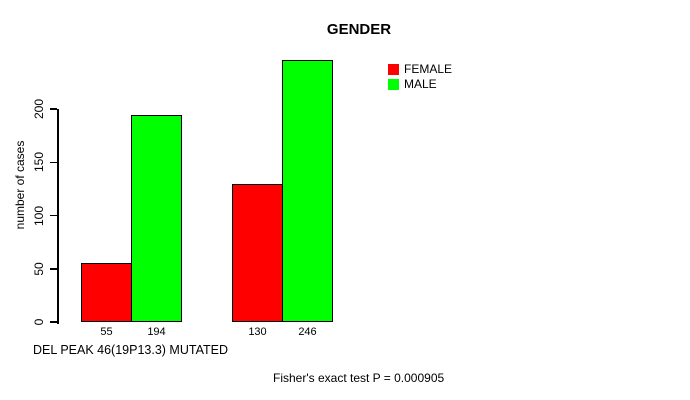 The image size is (690, 400). I want to click on y-axis-line, so click(58, 216).